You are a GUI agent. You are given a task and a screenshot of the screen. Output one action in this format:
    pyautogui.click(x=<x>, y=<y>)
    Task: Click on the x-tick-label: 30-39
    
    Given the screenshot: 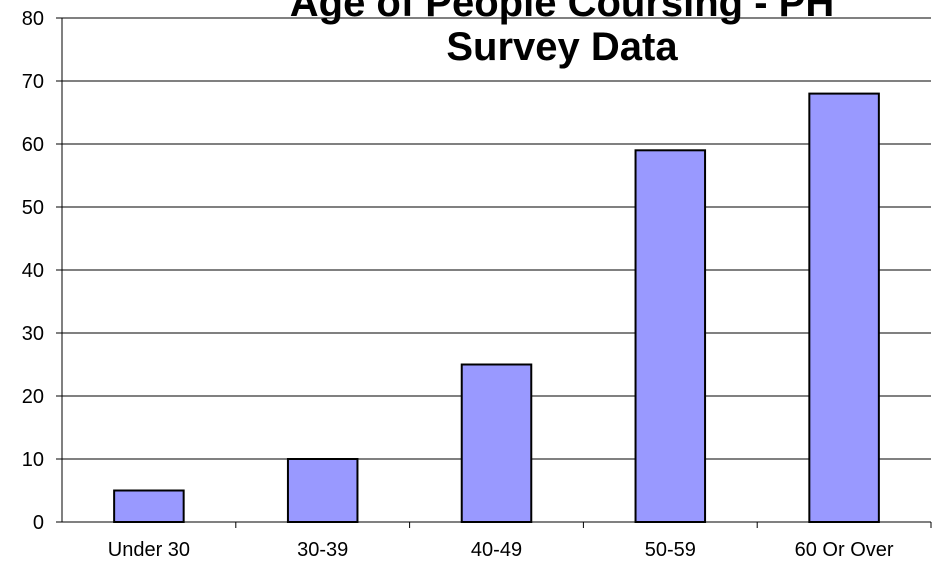 What is the action you would take?
    pyautogui.click(x=322, y=550)
    